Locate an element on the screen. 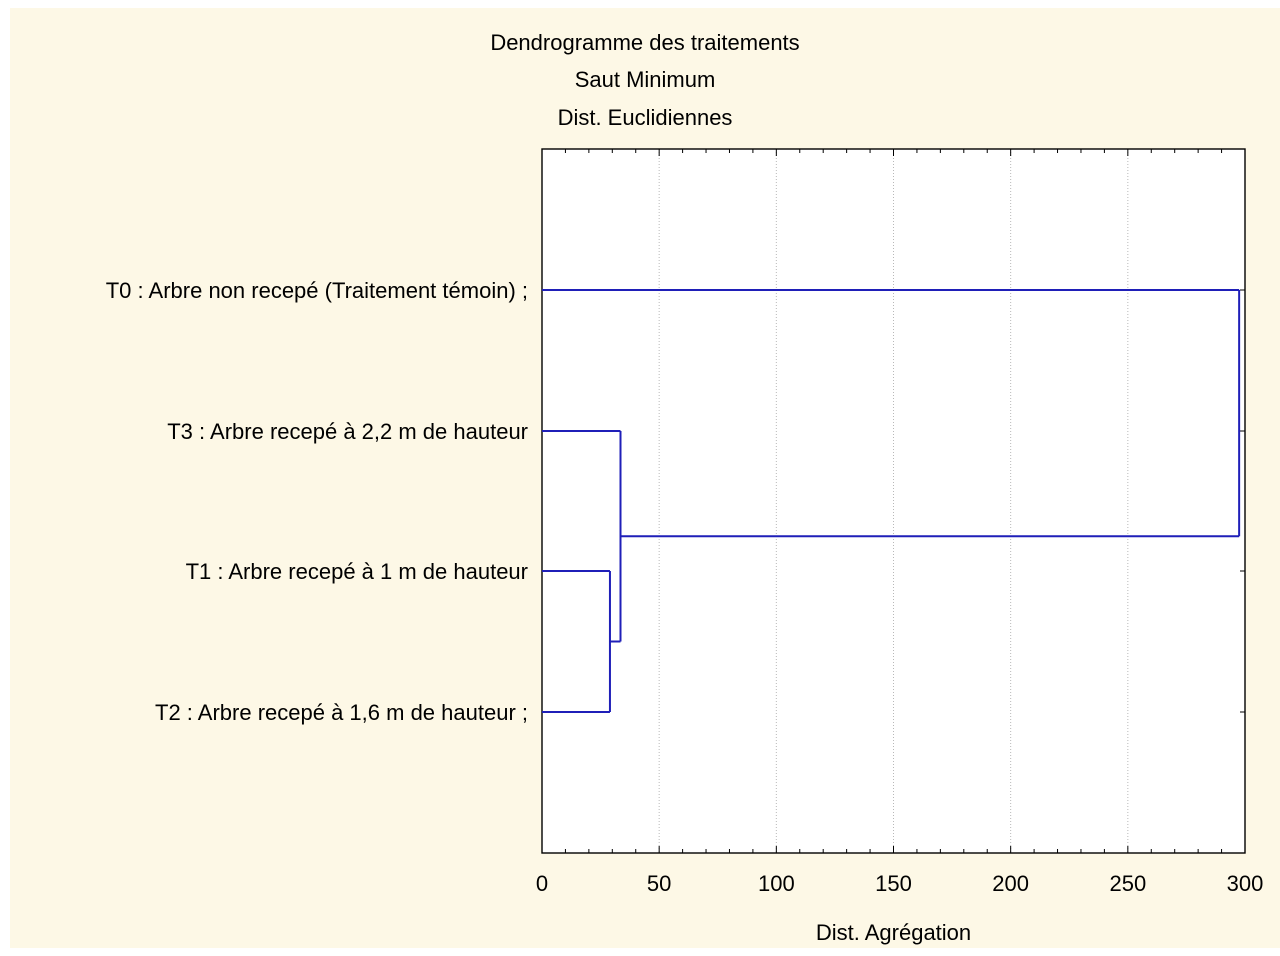  x-tick-label: 50 is located at coordinates (659, 883).